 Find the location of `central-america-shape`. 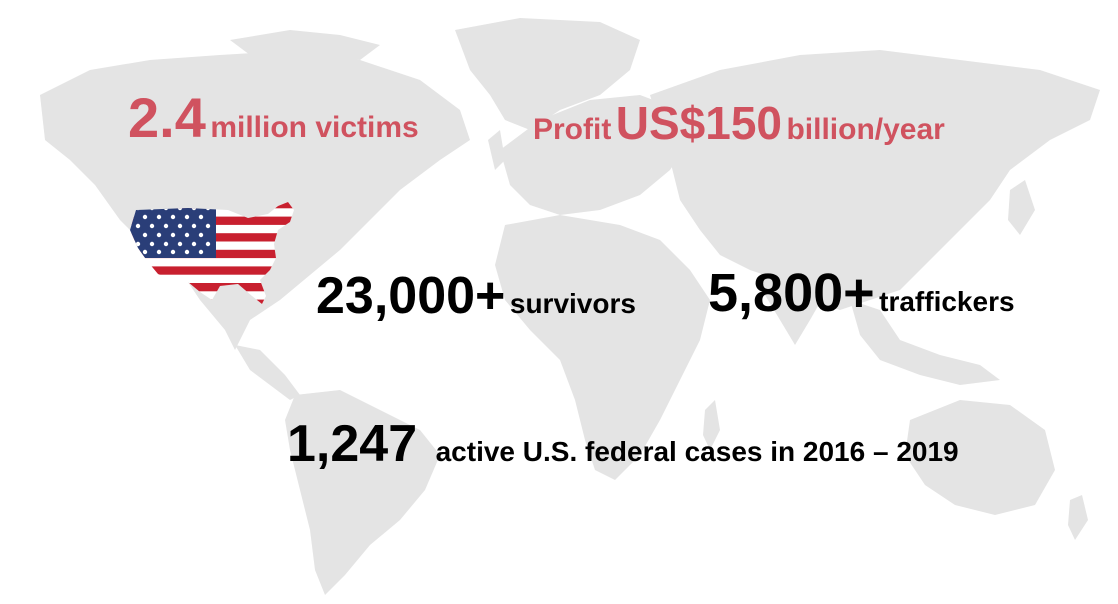

central-america-shape is located at coordinates (267, 372).